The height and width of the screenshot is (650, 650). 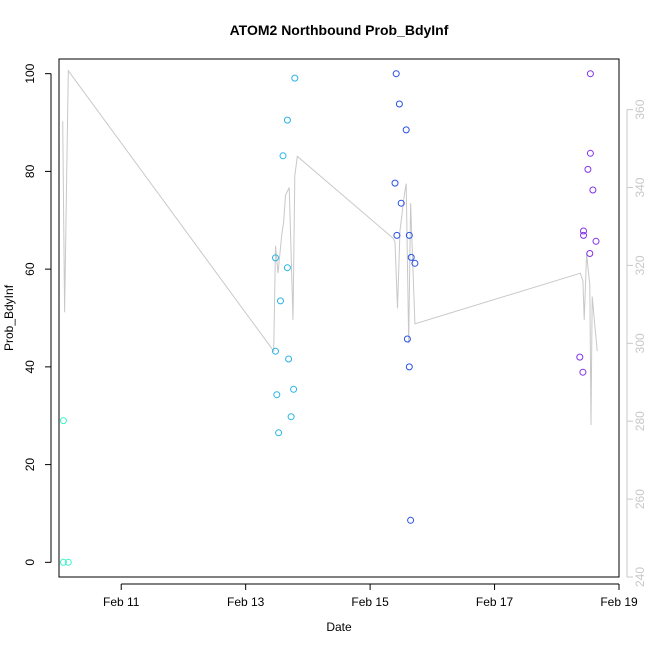 I want to click on x-tick-label: Feb 15, so click(x=370, y=602).